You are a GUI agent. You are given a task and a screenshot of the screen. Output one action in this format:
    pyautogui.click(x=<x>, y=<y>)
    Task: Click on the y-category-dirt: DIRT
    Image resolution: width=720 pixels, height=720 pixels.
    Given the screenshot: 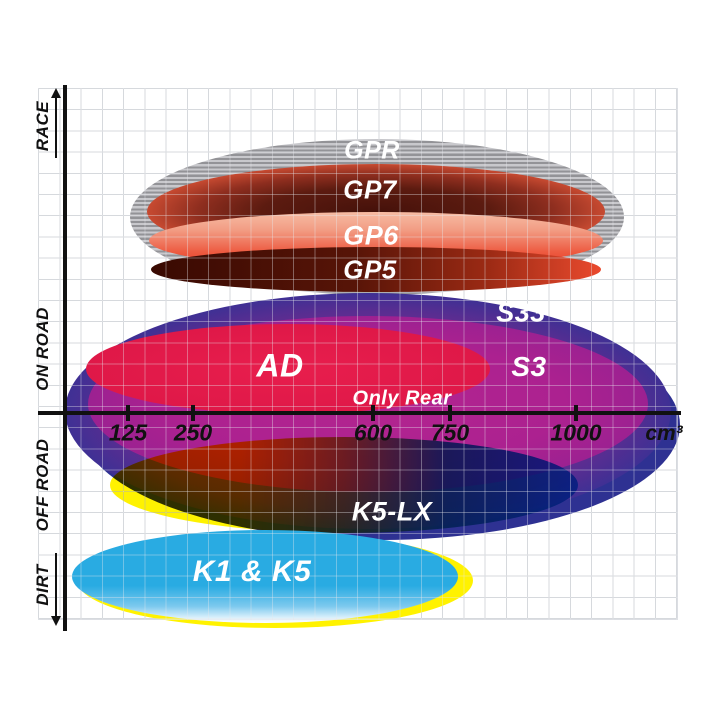 What is the action you would take?
    pyautogui.click(x=42, y=585)
    